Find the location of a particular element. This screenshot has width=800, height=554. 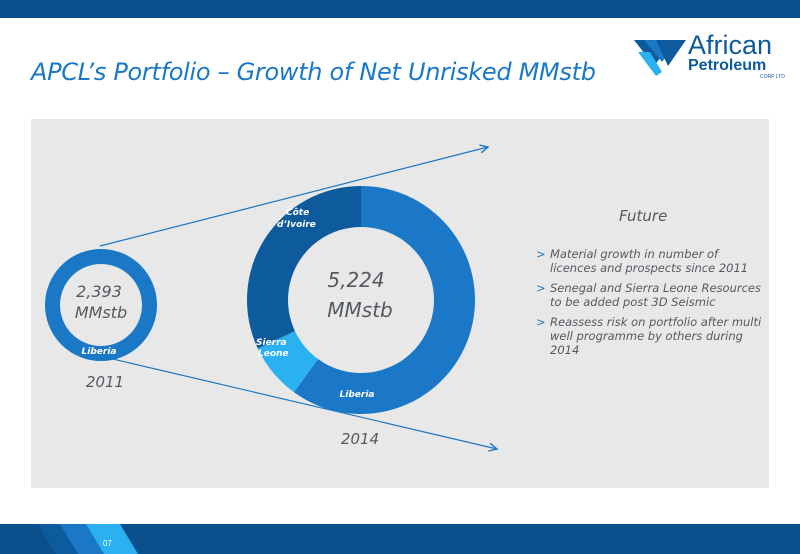

donut-2014 is located at coordinates (361, 300).